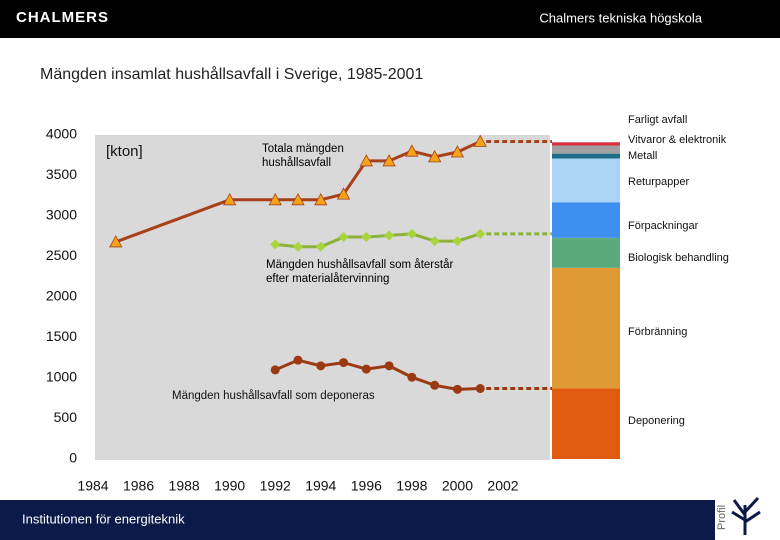 This screenshot has height=540, width=780. Describe the element at coordinates (273, 396) in the screenshot. I see `annotation: Mängden hushållsavfall som deponeras` at that location.